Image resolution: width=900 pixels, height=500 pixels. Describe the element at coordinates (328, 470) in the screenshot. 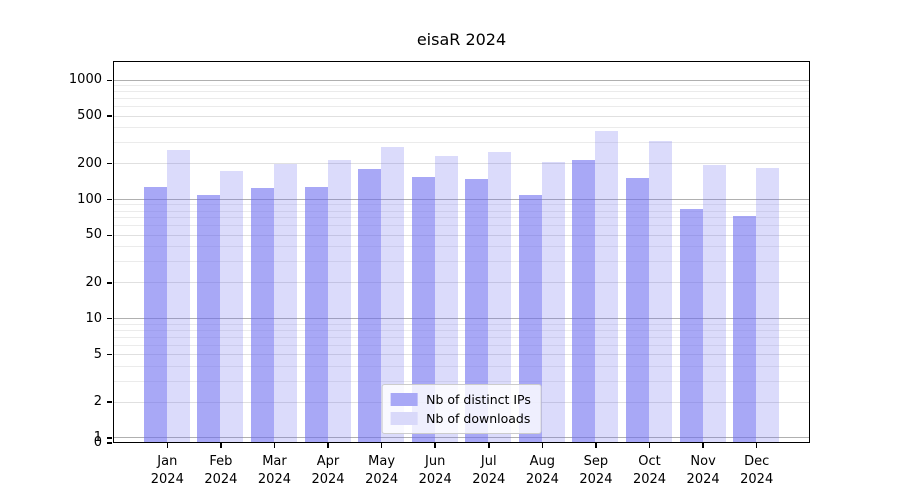

I see `x-tick-label-apr: Apr 2024` at that location.